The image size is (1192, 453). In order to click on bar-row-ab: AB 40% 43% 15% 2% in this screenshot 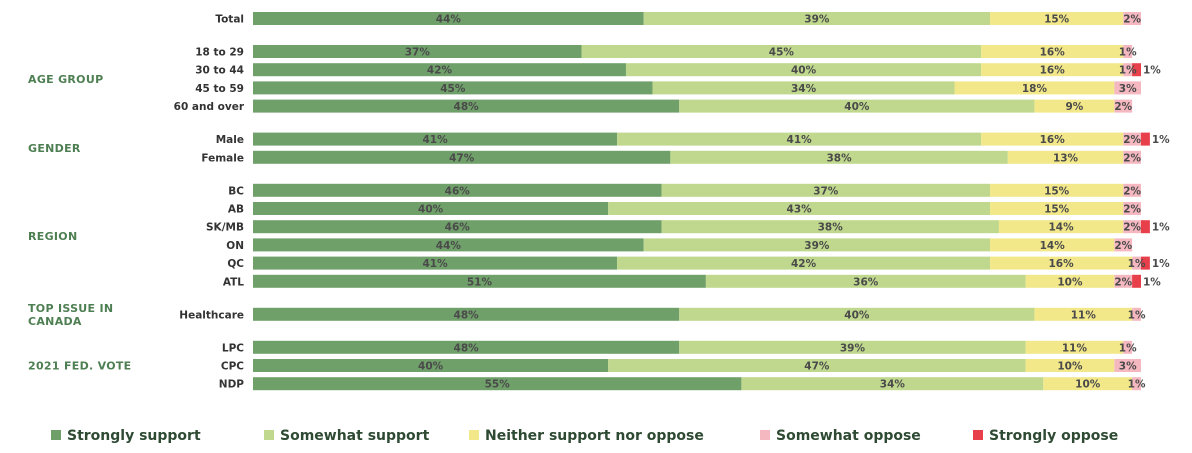, I will do `click(685, 209)`.